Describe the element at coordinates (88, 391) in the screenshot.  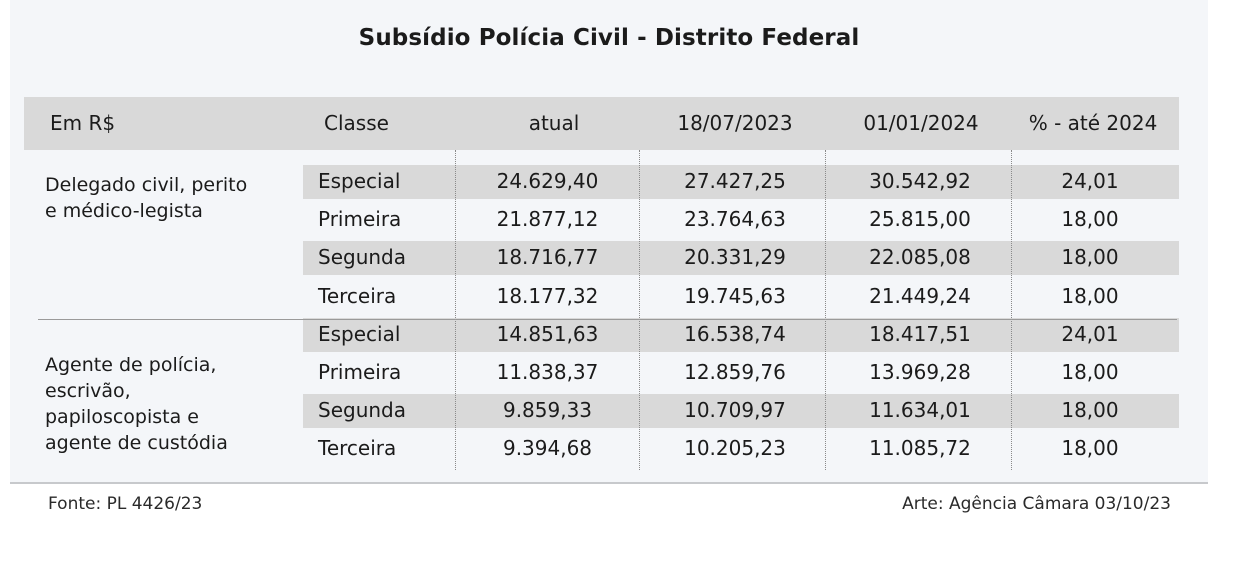
I see `group-label-line: escrivão,` at that location.